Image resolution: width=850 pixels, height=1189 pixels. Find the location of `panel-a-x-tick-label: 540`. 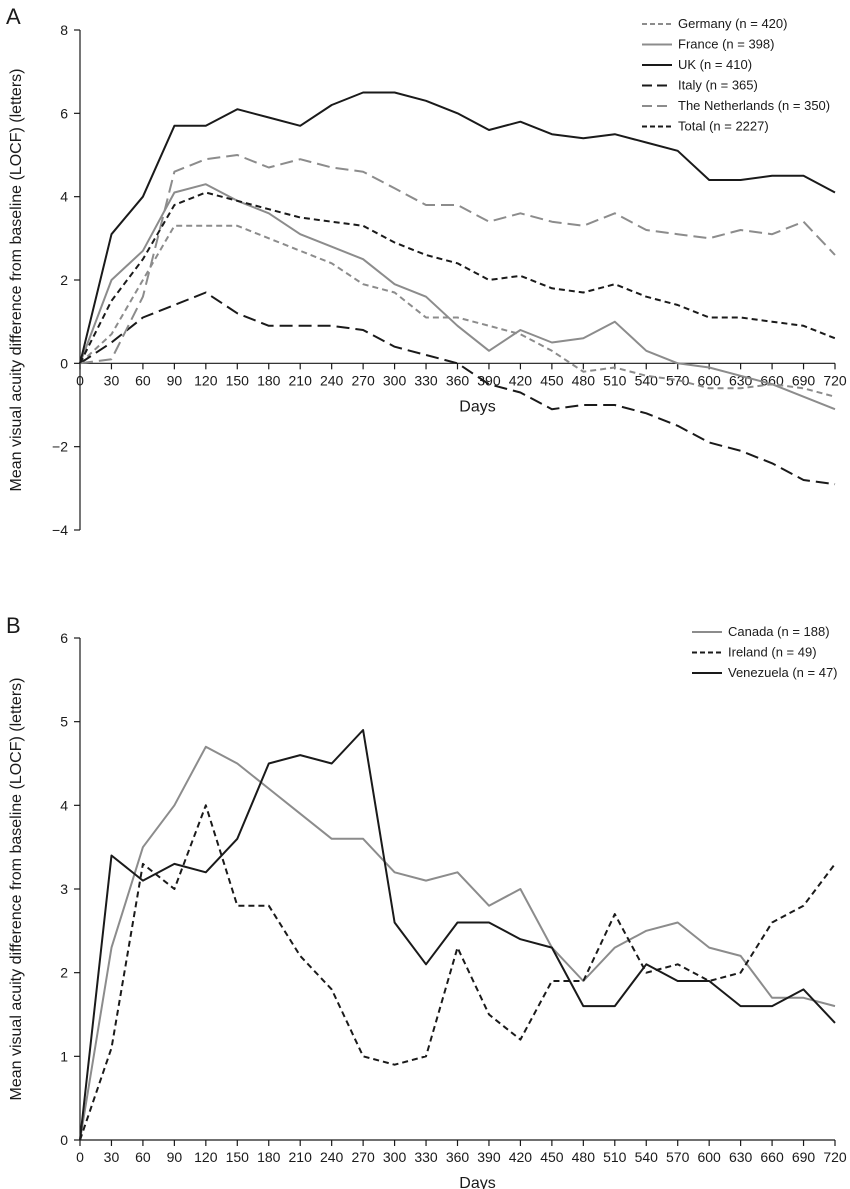

panel-a-x-tick-label: 540 is located at coordinates (647, 380).